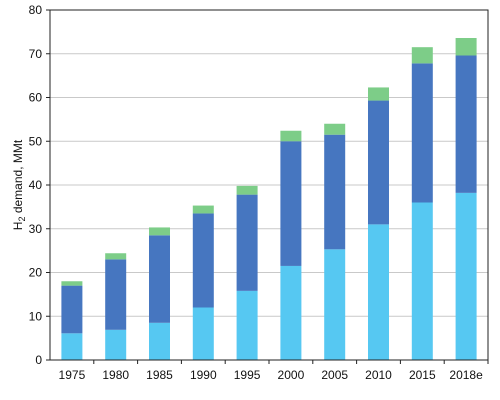 The height and width of the screenshot is (400, 500). I want to click on x-tick-label-1990: 1990, so click(203, 375).